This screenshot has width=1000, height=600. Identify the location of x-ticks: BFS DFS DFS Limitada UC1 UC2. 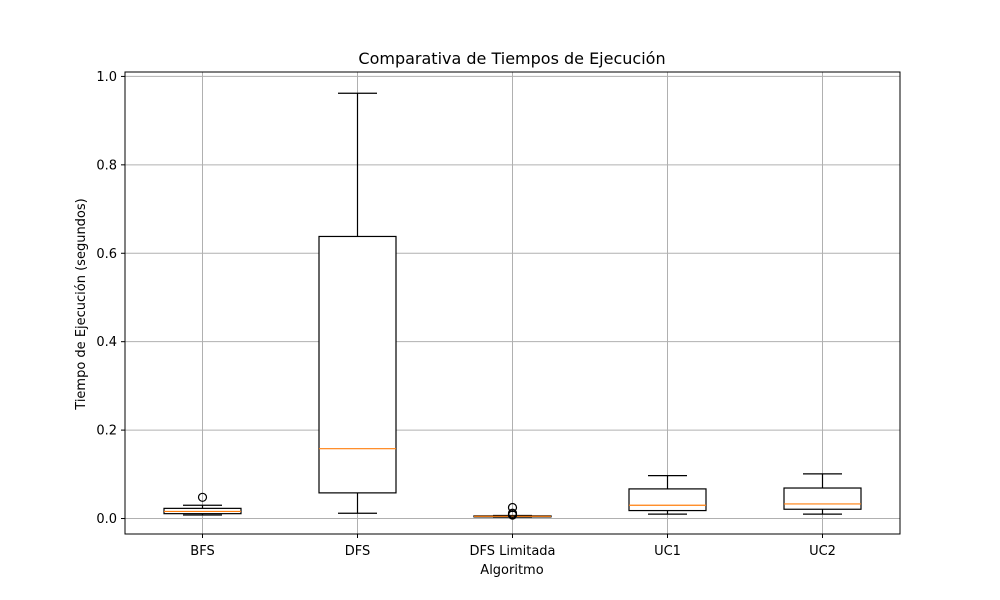
(513, 546).